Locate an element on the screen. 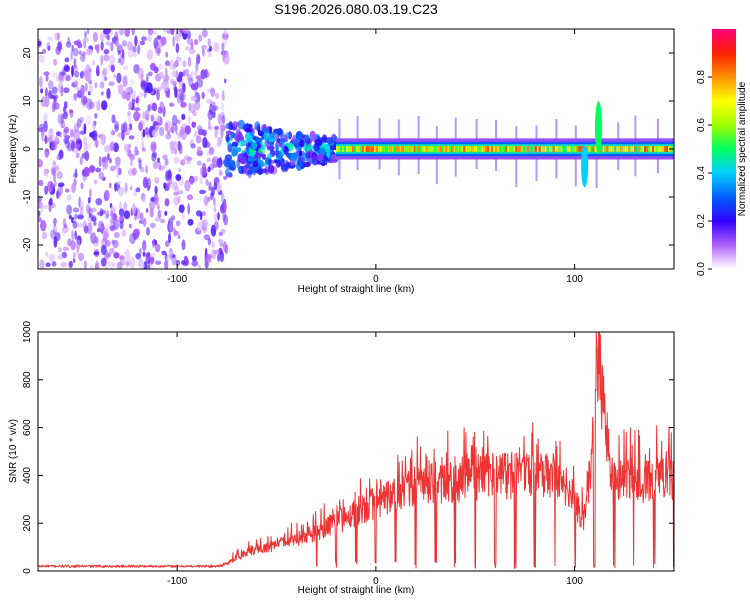 The image size is (750, 600). snr-x-label: Height of straight line (km) is located at coordinates (356, 590).